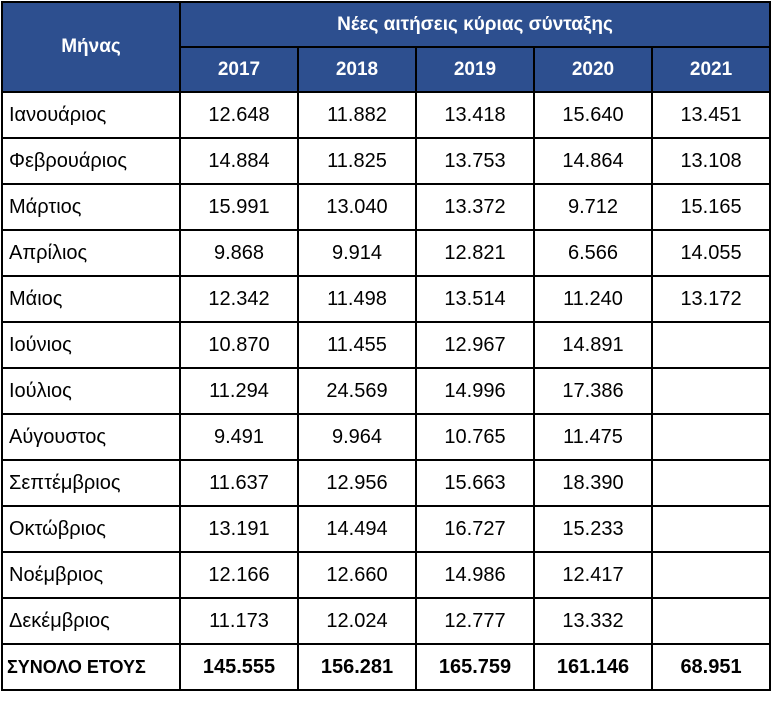 The height and width of the screenshot is (706, 773). Describe the element at coordinates (357, 529) in the screenshot. I see `value-cell: 14.494` at that location.